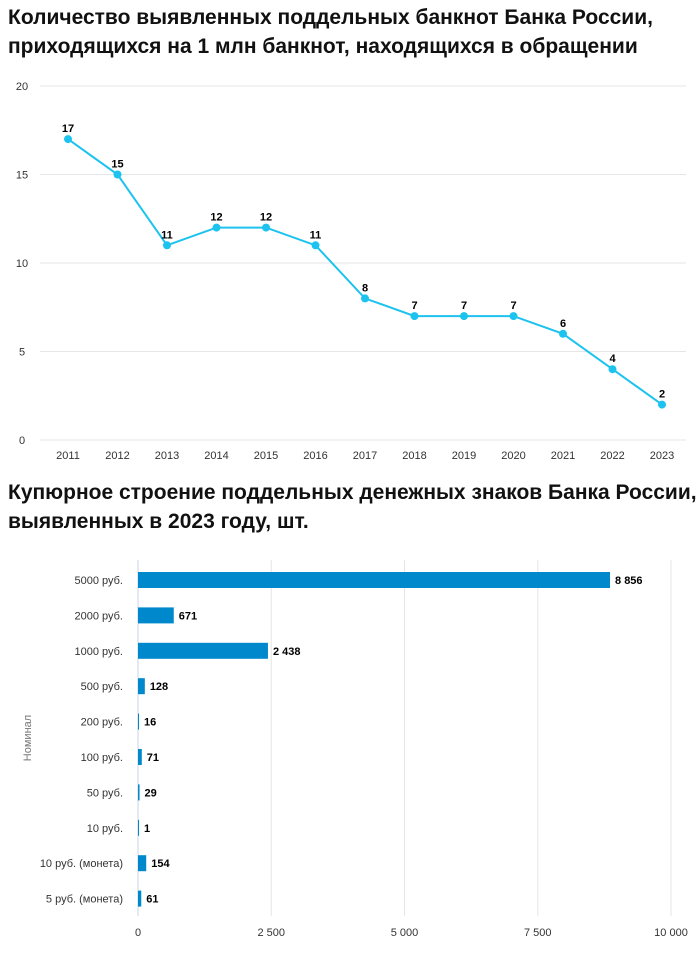 Image resolution: width=700 pixels, height=953 pixels. Describe the element at coordinates (629, 581) in the screenshot. I see `data-label: 8 856` at that location.